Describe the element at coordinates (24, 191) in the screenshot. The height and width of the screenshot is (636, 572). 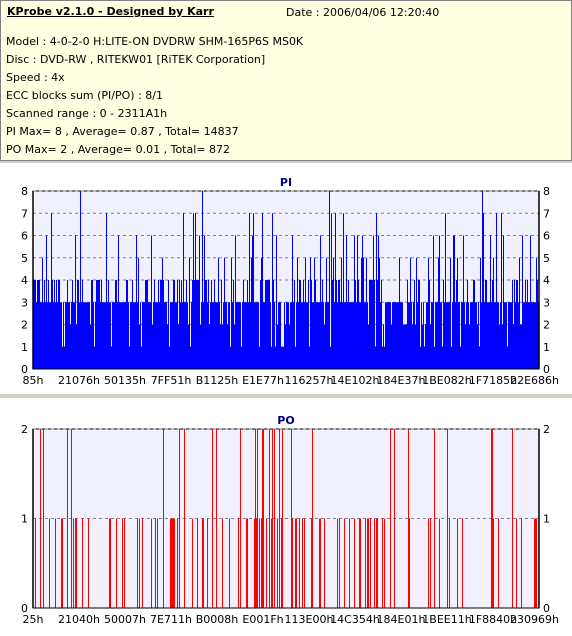
I see `pi-y-tick-label: 8` at that location.